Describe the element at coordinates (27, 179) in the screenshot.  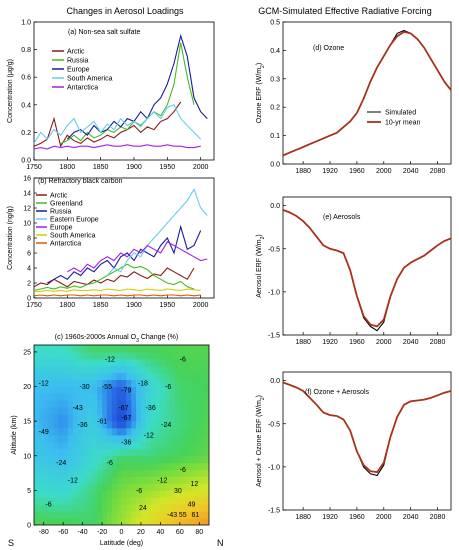
I see `y-tick-label: 16` at that location.